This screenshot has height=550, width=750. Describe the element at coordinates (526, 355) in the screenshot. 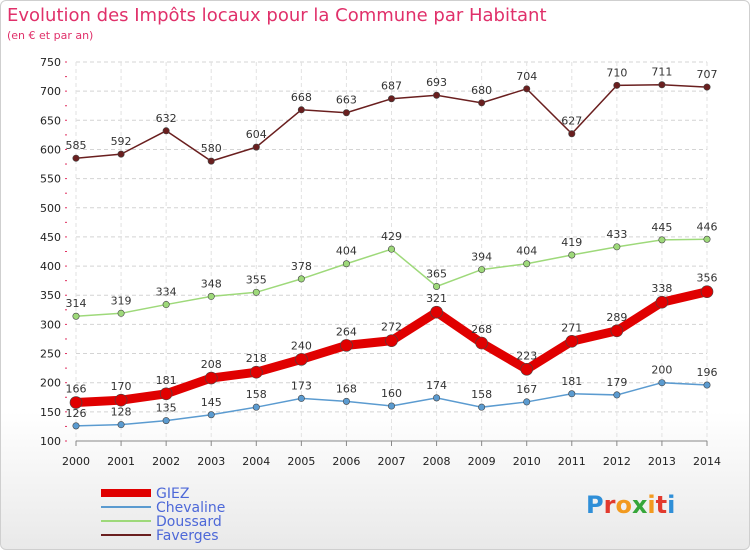

I see `data-label: 223` at that location.